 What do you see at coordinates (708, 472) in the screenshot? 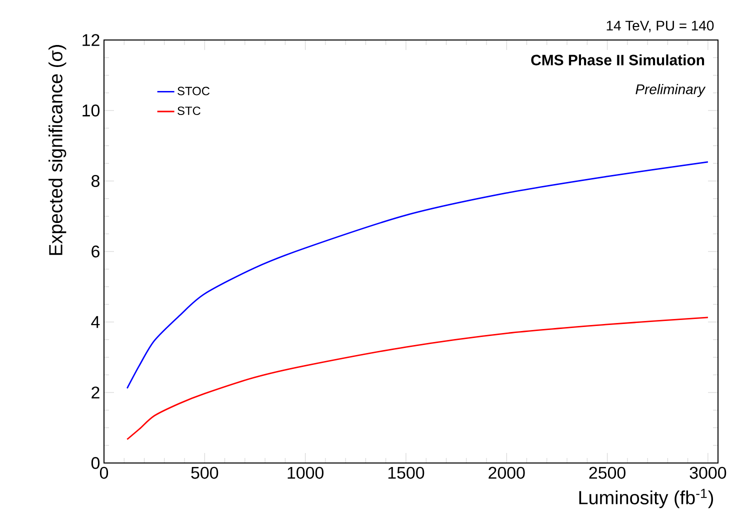
I see `x-tick-label: 3000` at bounding box center [708, 472].